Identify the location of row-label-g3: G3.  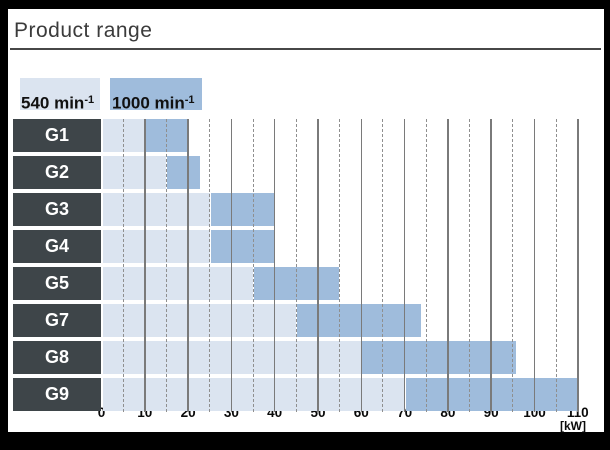
(57, 209).